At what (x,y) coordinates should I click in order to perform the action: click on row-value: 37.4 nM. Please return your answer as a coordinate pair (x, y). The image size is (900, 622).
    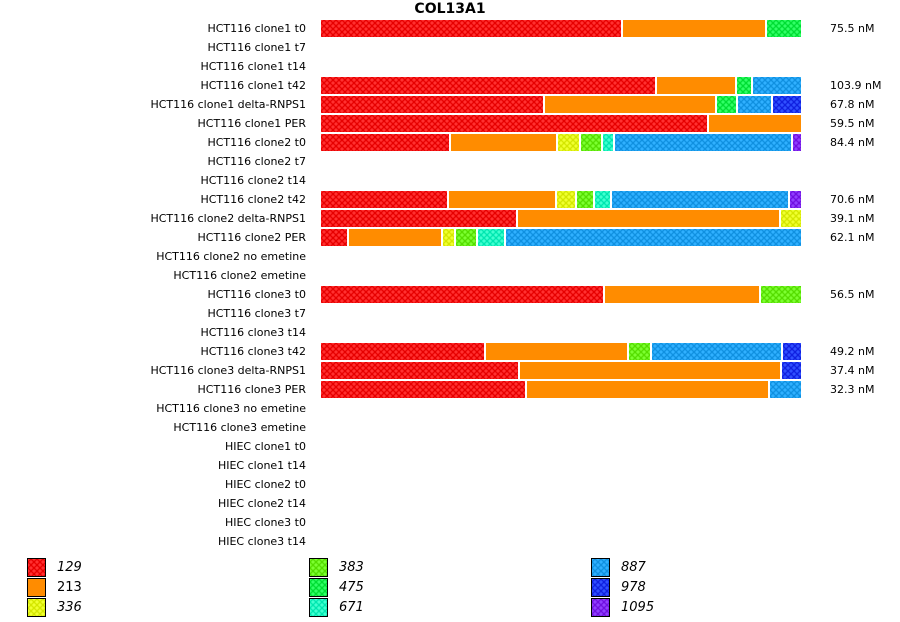
    Looking at the image, I should click on (852, 370).